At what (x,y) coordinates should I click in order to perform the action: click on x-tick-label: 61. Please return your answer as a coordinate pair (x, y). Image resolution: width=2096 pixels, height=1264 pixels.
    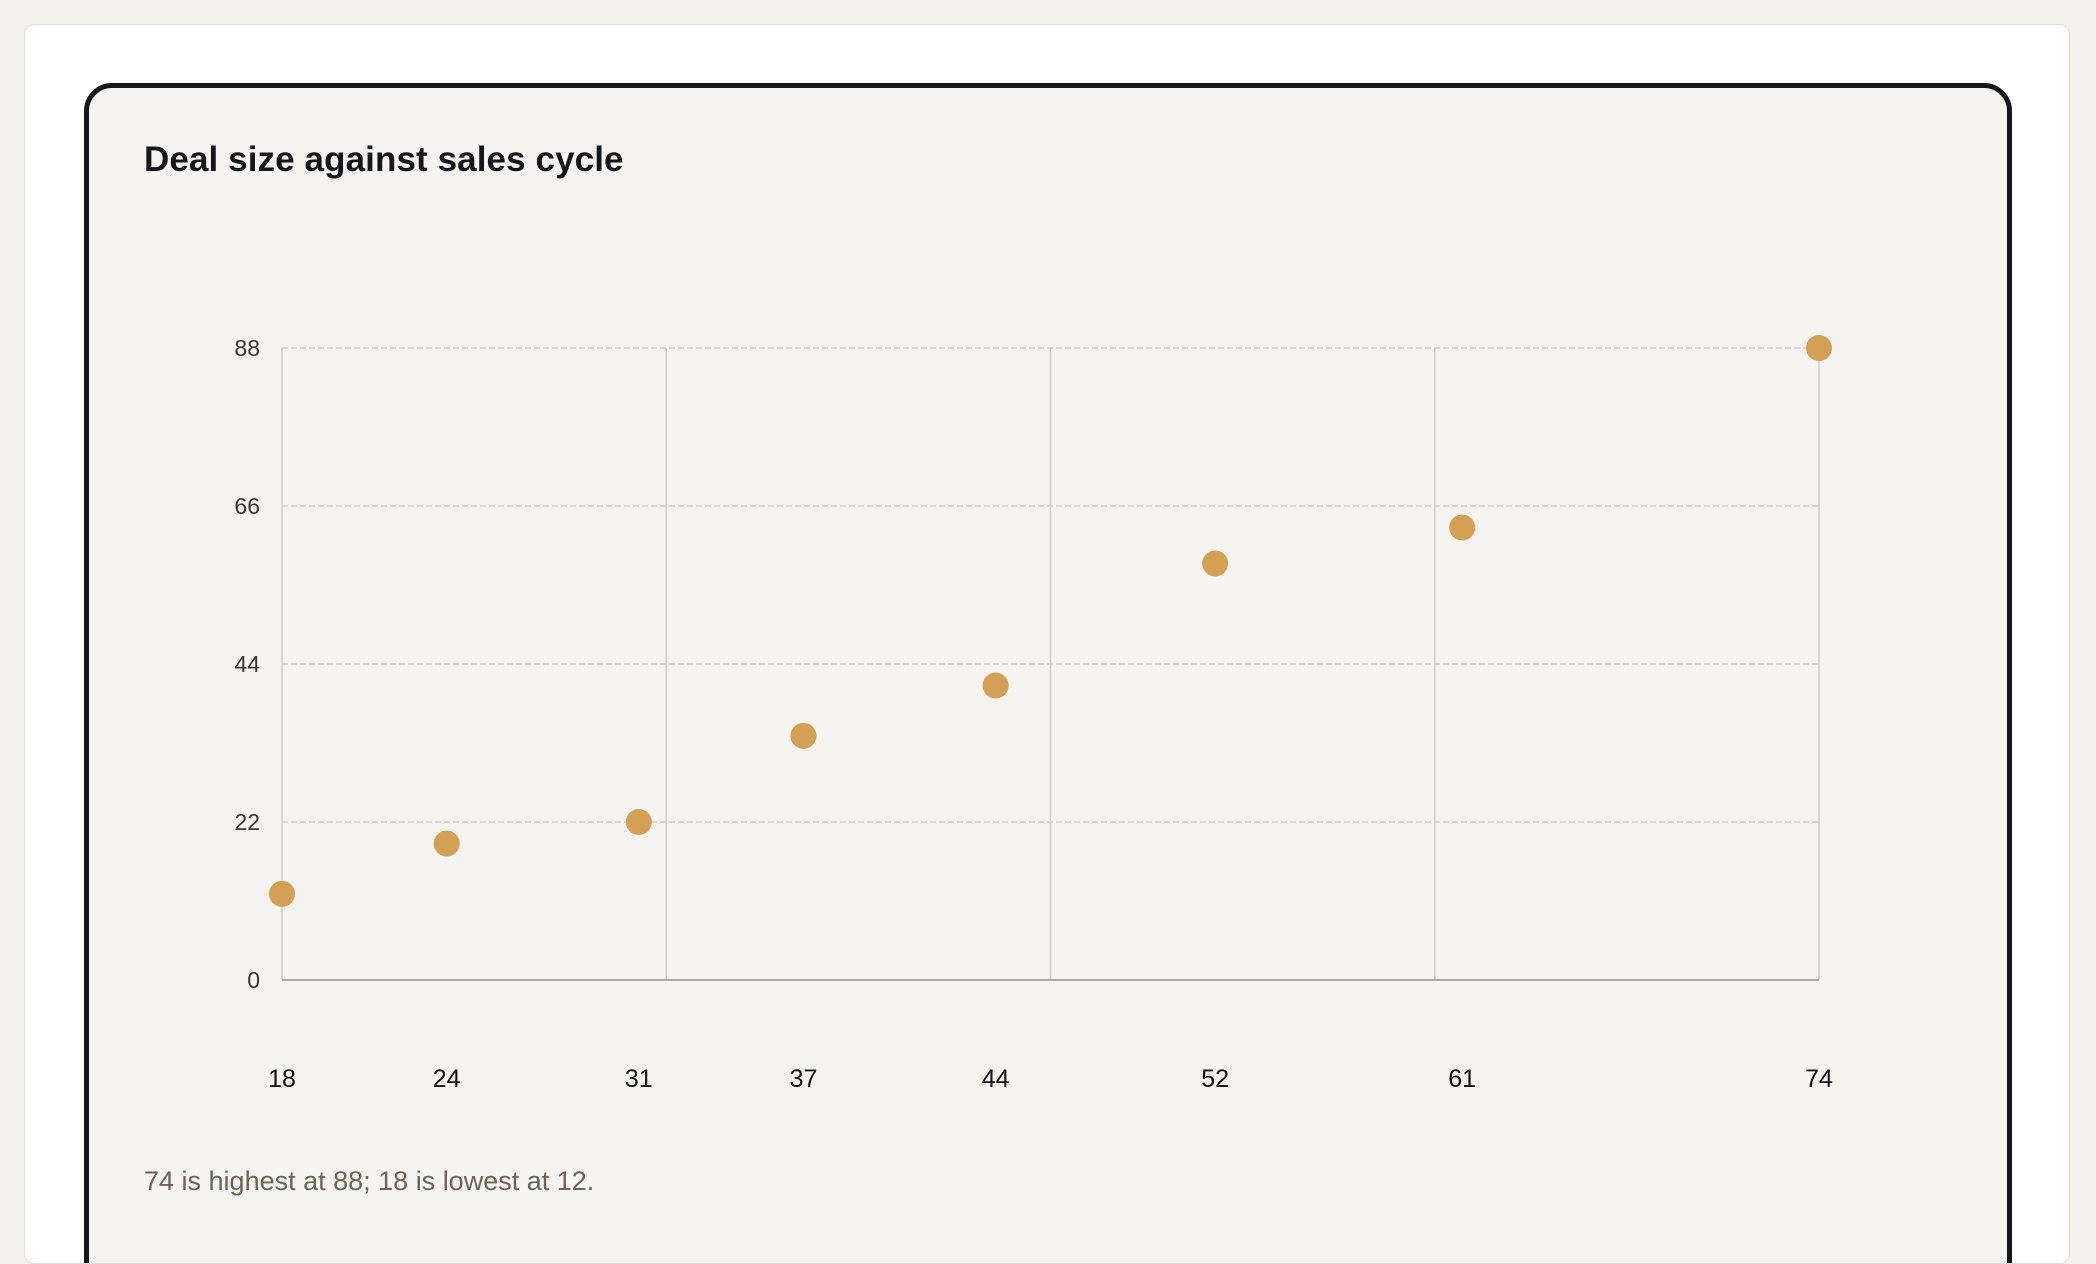
    Looking at the image, I should click on (1462, 1079).